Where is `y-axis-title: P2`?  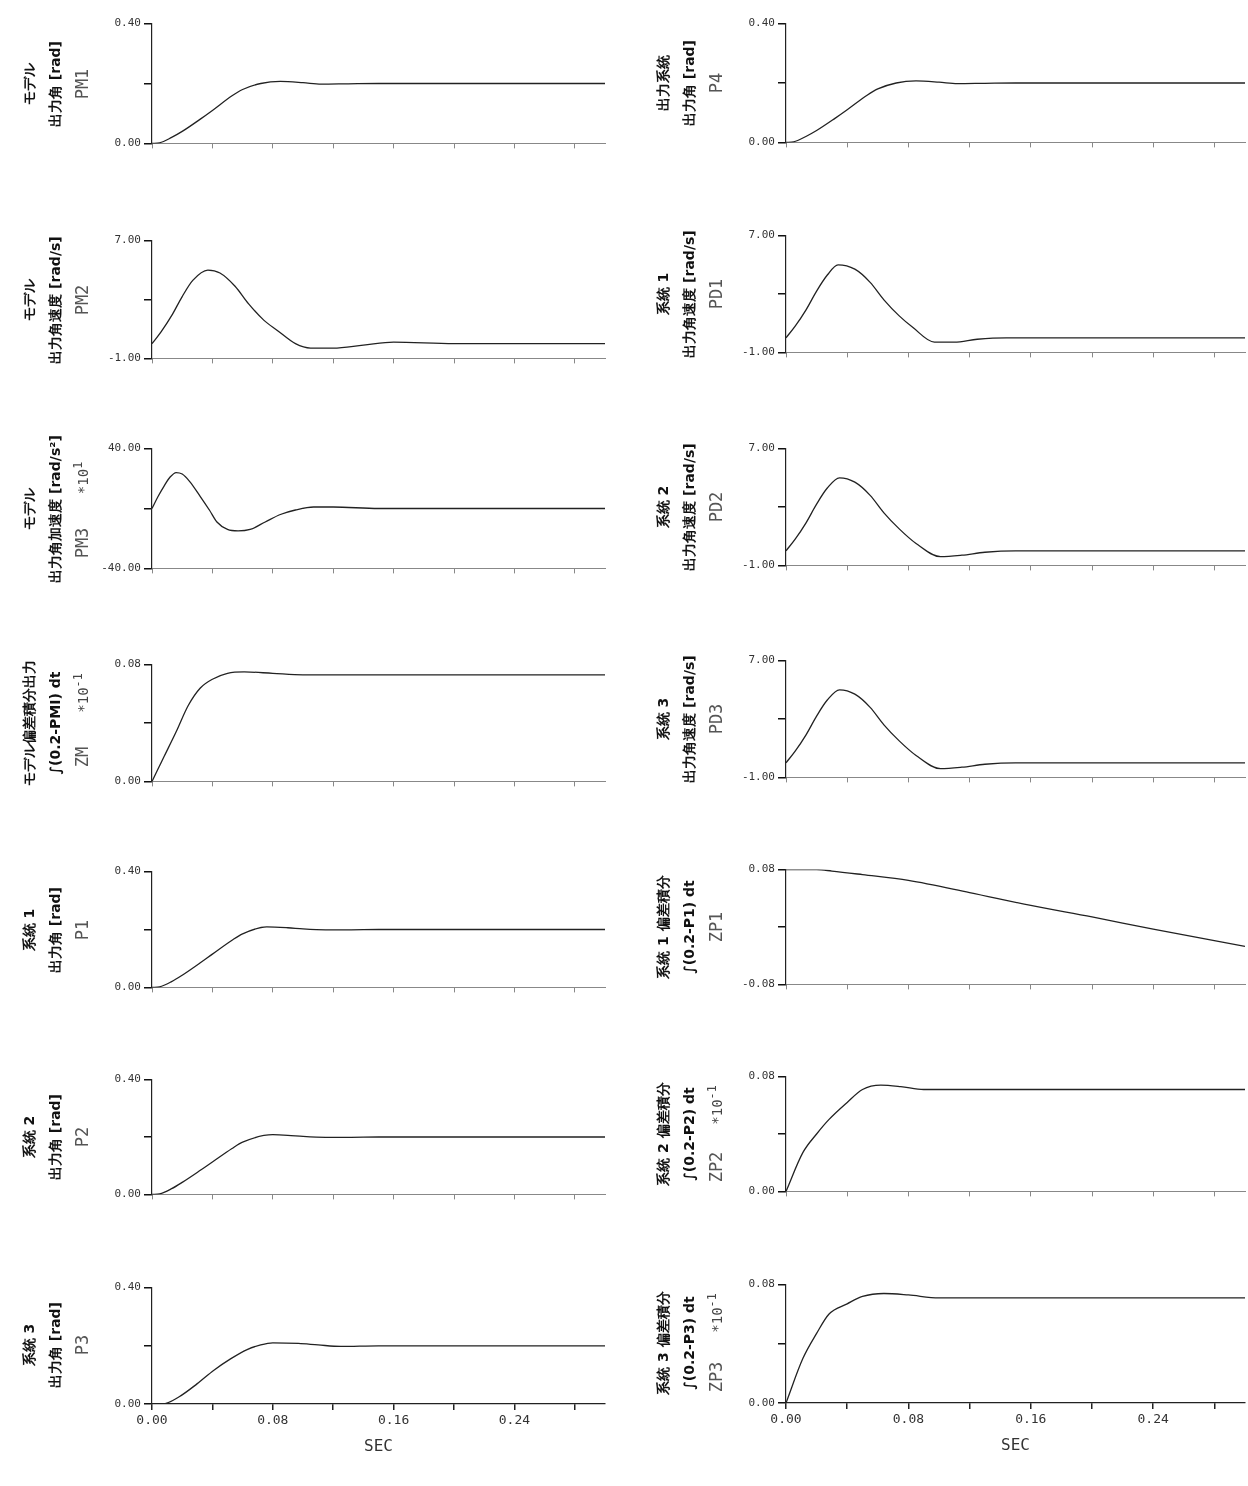
y-axis-title: P2 is located at coordinates (81, 1137).